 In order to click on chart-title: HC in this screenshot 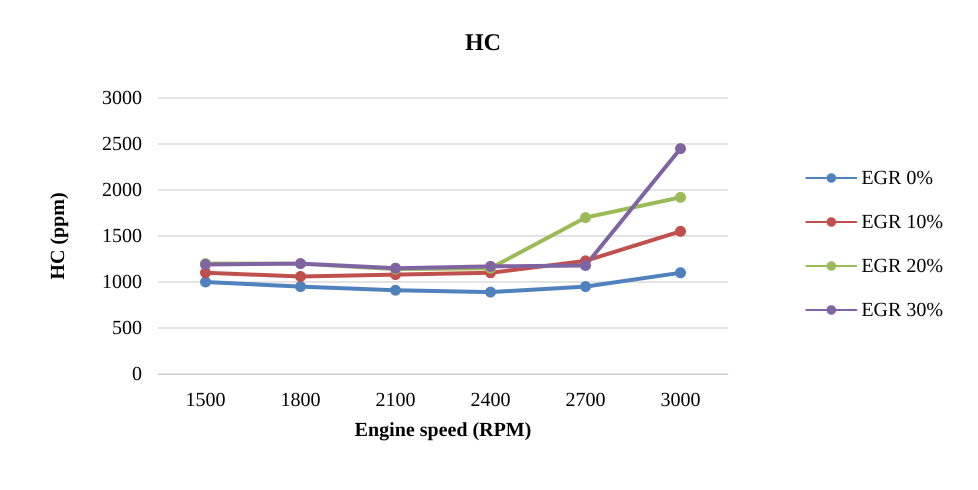, I will do `click(483, 43)`.